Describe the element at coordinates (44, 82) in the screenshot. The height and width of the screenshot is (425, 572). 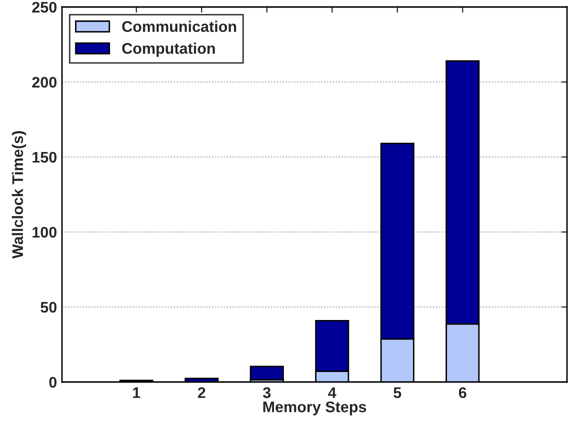
I see `y-tick-label: 200` at that location.